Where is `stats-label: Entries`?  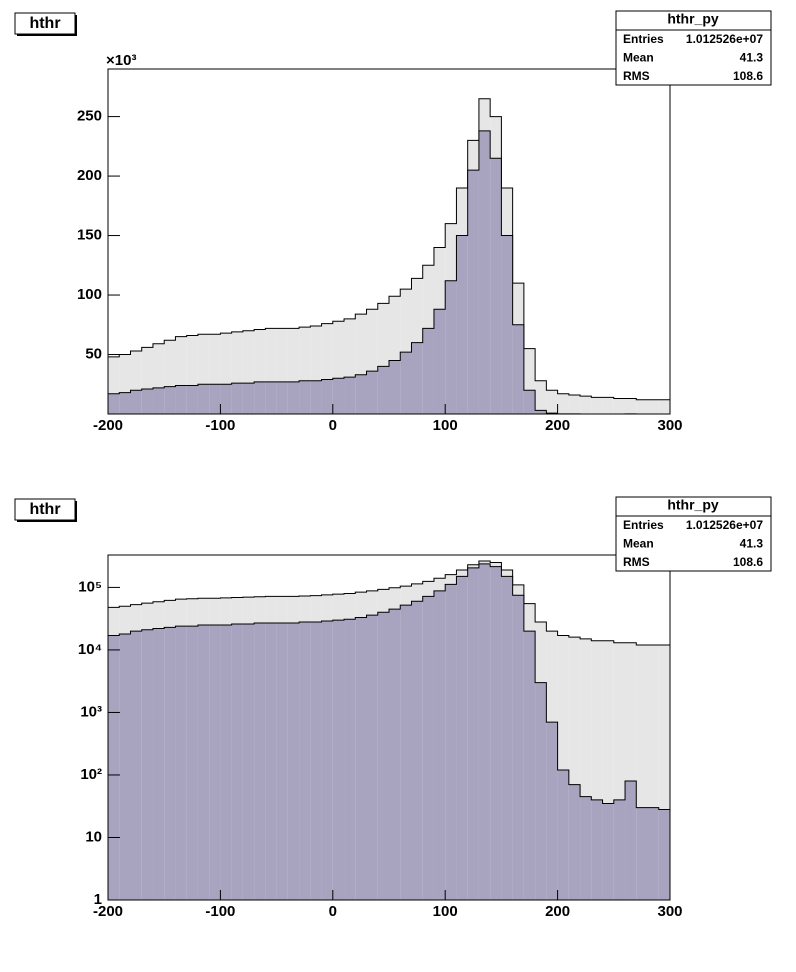
stats-label: Entries is located at coordinates (643, 525).